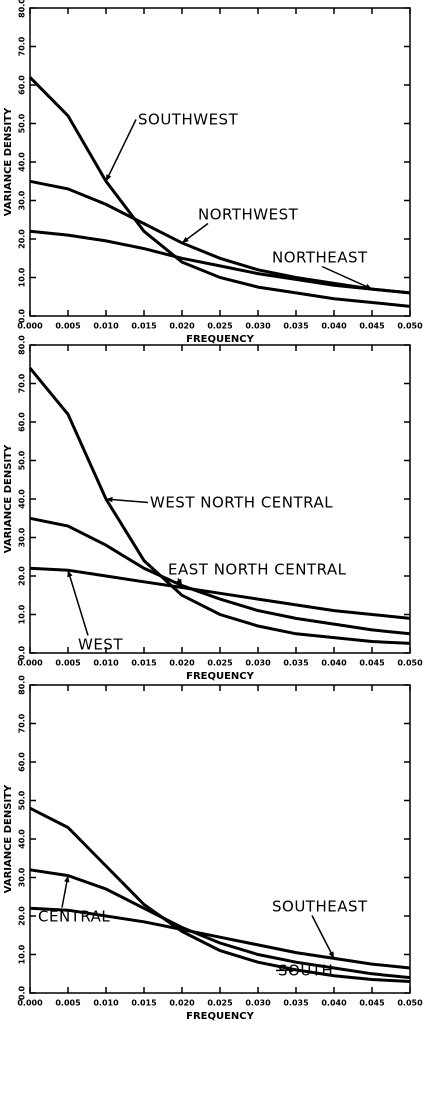 This screenshot has width=423, height=1113. What do you see at coordinates (241, 503) in the screenshot?
I see `series-label: WEST NORTH CENTRAL` at bounding box center [241, 503].